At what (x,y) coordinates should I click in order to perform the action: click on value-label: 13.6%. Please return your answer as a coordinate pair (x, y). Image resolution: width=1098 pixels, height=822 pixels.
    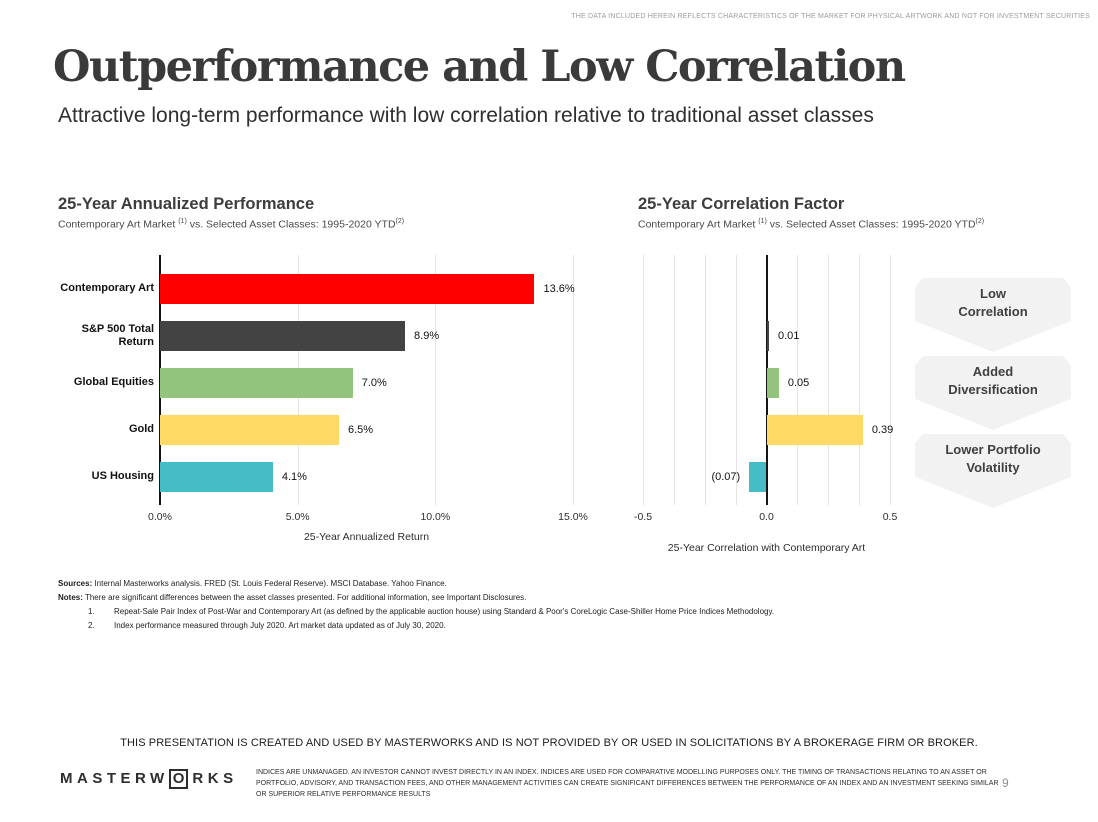
    Looking at the image, I should click on (559, 289).